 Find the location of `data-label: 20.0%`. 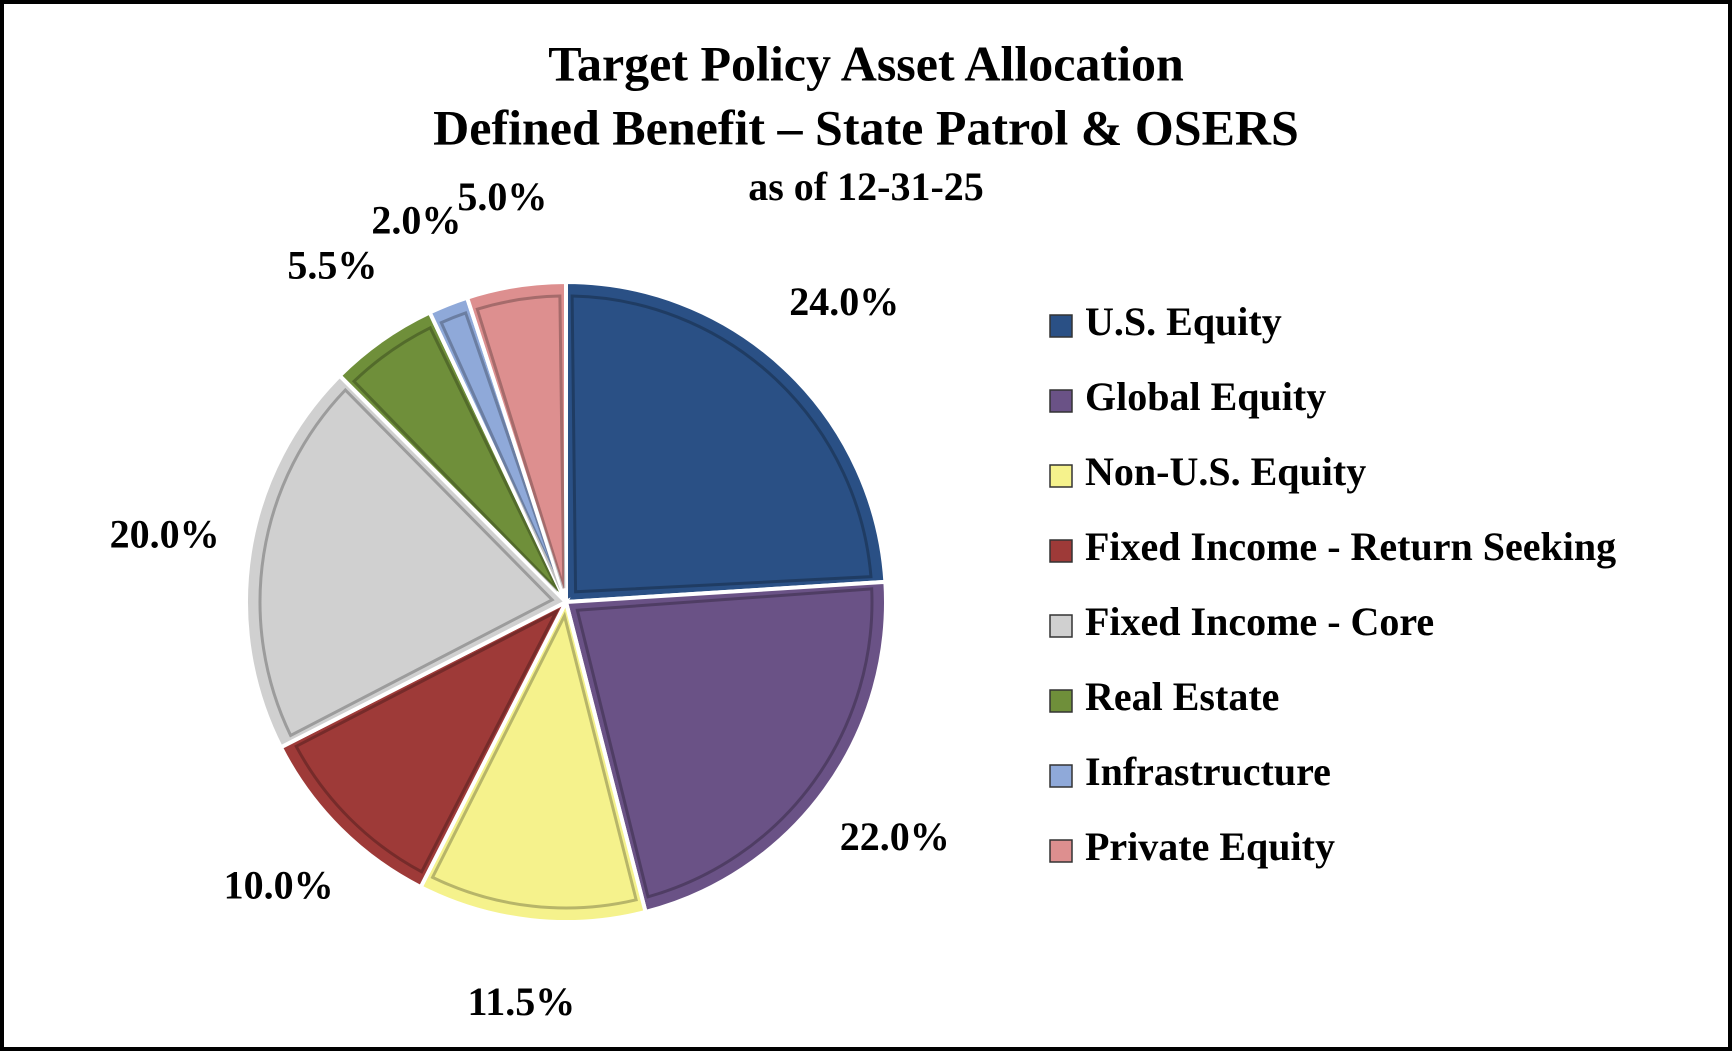

data-label: 20.0% is located at coordinates (165, 534).